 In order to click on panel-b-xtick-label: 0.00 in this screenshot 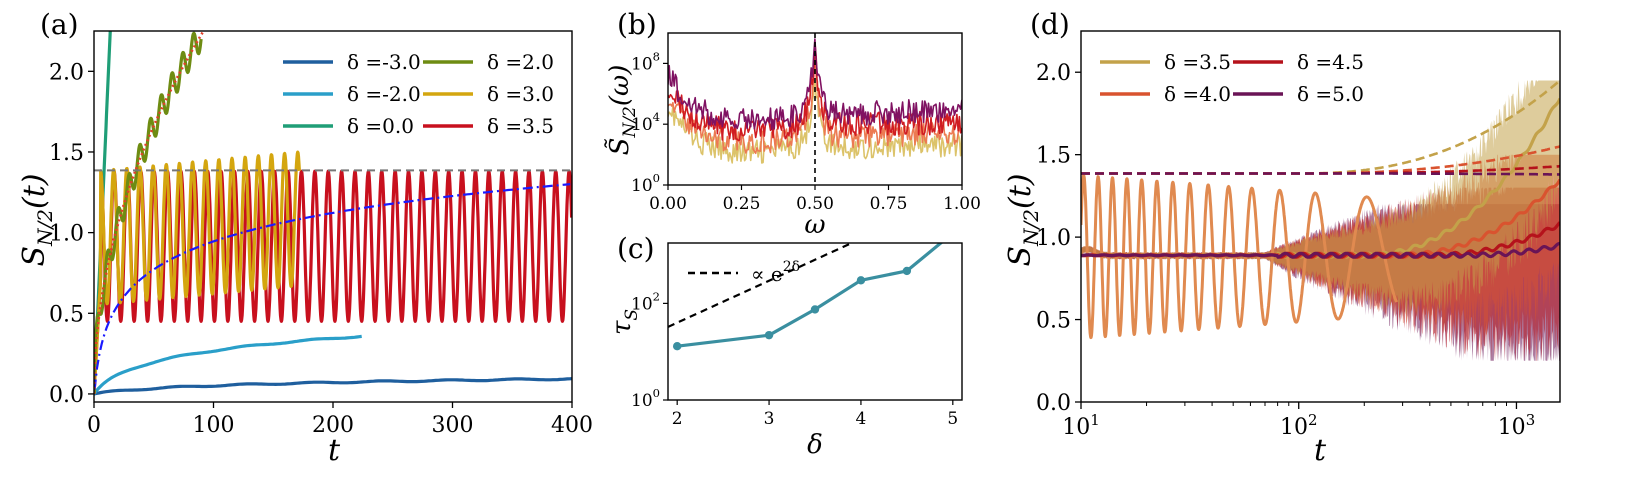, I will do `click(668, 204)`.